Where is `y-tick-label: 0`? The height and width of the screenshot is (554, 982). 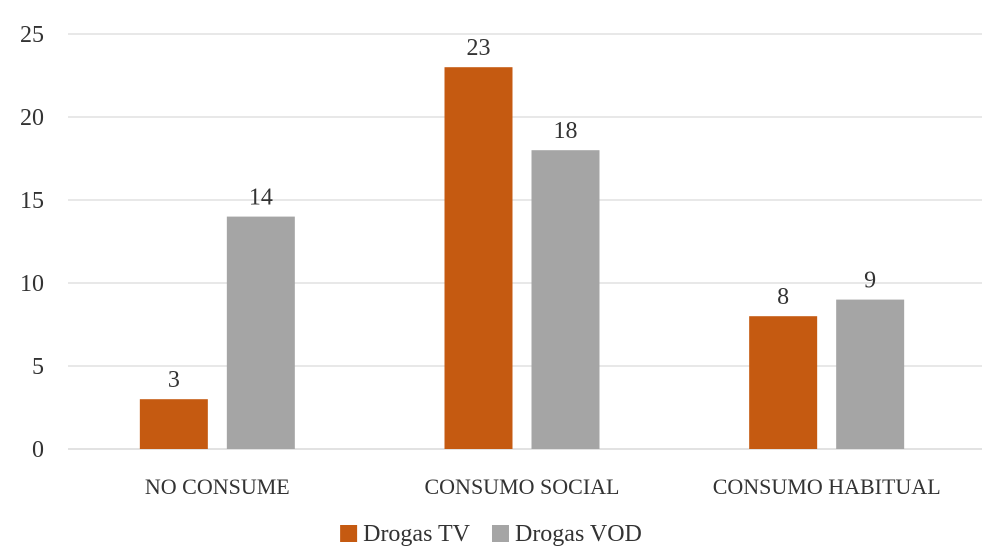
y-tick-label: 0 is located at coordinates (38, 450).